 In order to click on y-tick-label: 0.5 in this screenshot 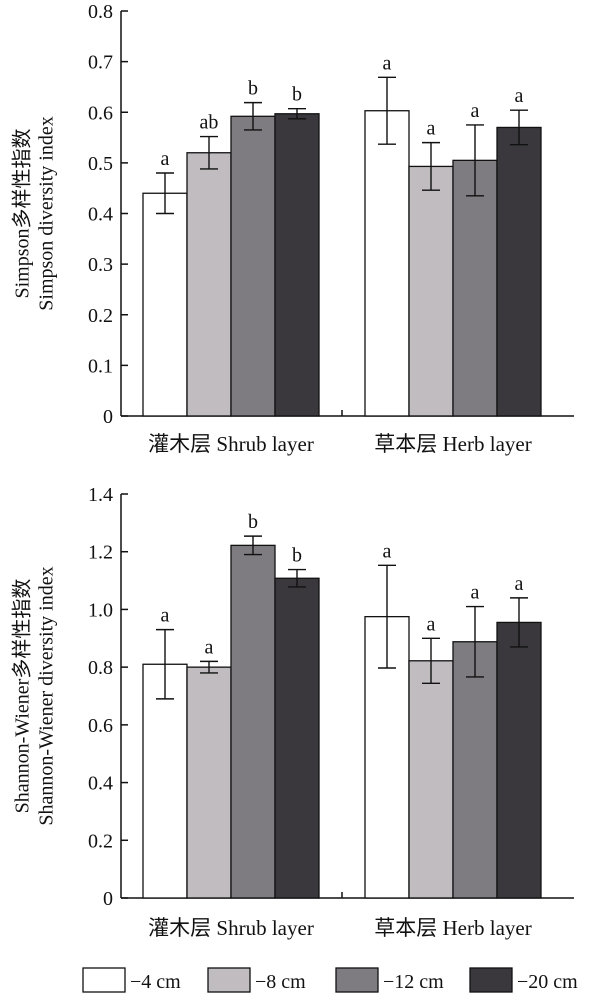, I will do `click(100, 164)`.